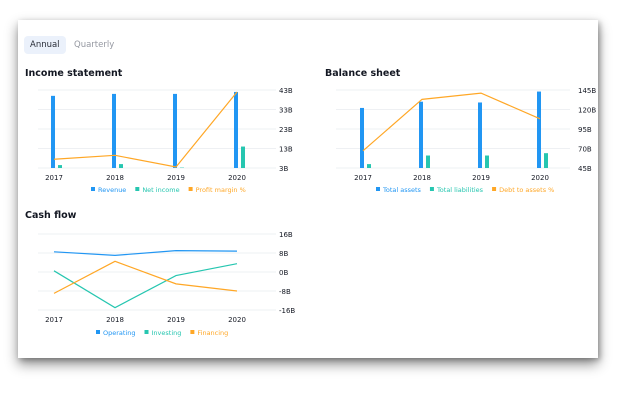  Describe the element at coordinates (51, 215) in the screenshot. I see `cash-flow-title: Cash flow` at that location.